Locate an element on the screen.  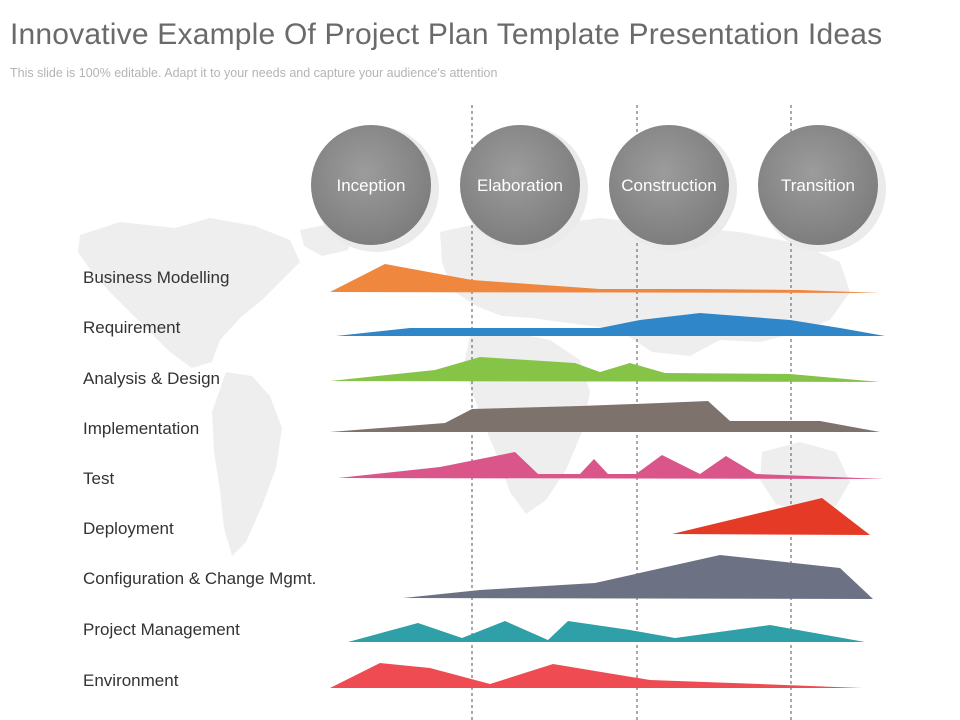
row-label-configuration-change-mgmt: Configuration & Change Mgmt. is located at coordinates (199, 578).